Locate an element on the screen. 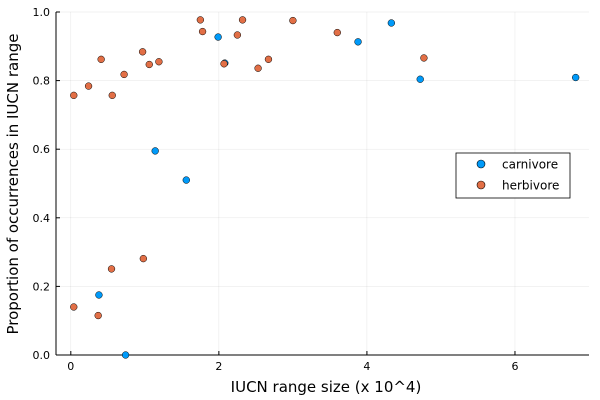  y-tick-label: 0.2 is located at coordinates (42, 286).